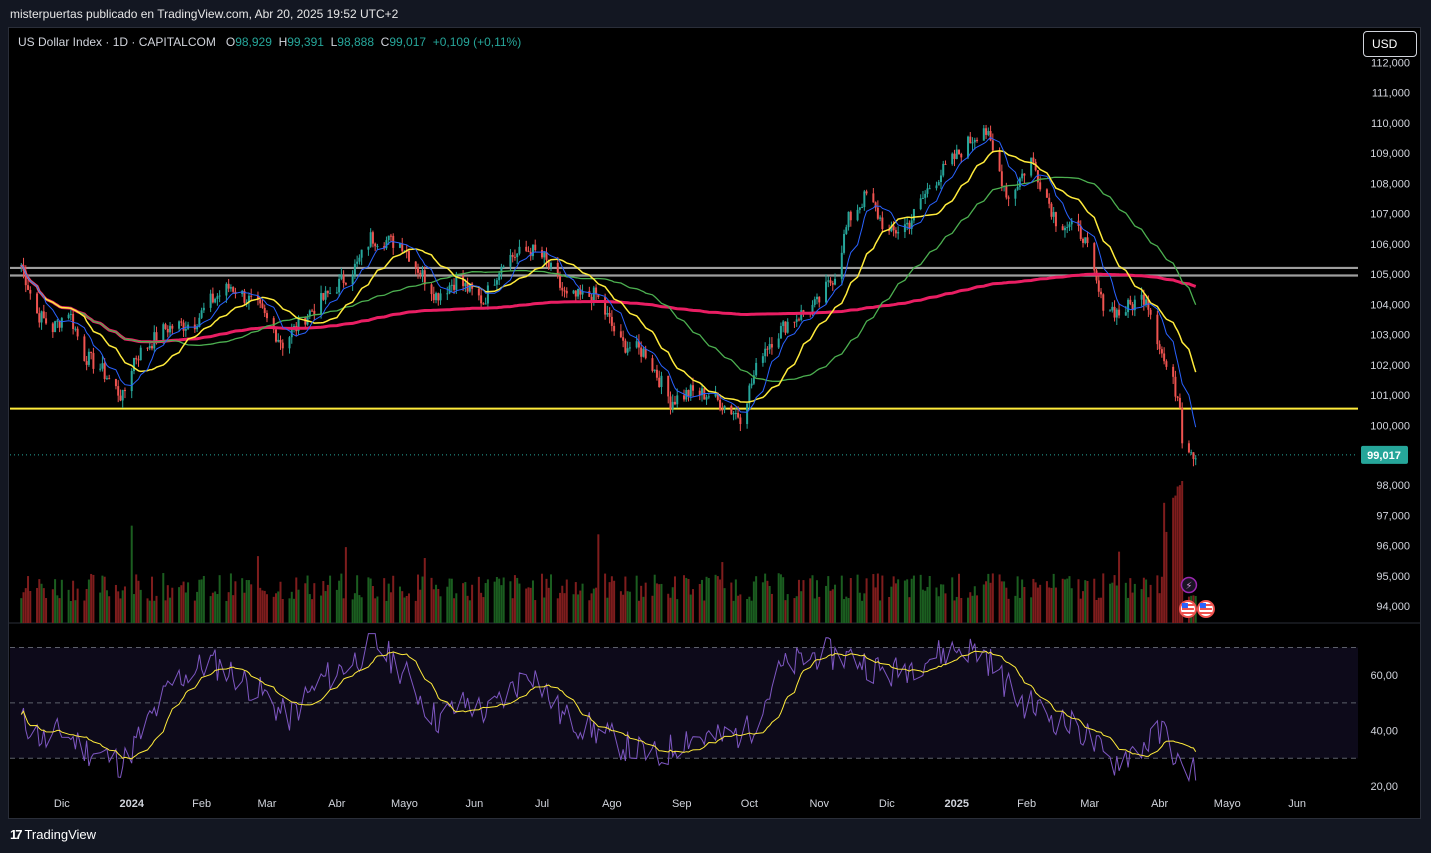 The image size is (1431, 853). Describe the element at coordinates (305, 42) in the screenshot. I see `high-value: 99,391` at that location.